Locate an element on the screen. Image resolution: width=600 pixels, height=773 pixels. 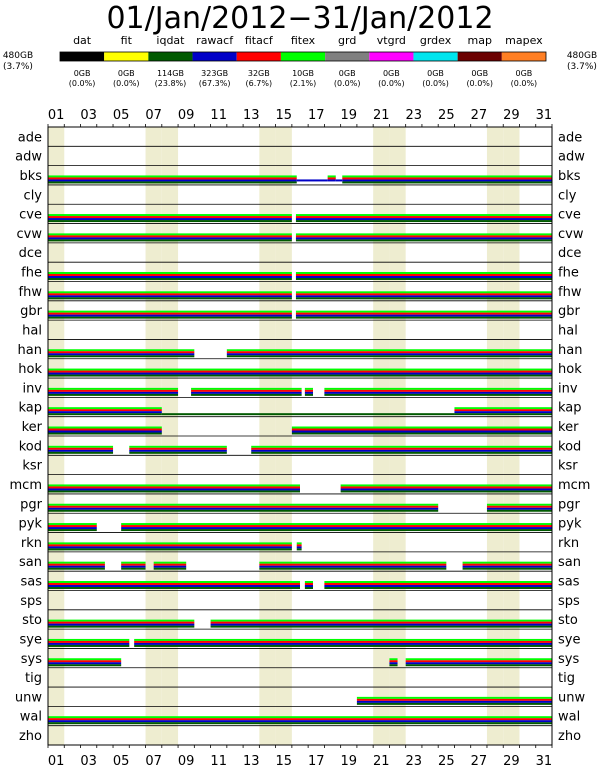
bar-cvw-0-fitex is located at coordinates (170, 234).